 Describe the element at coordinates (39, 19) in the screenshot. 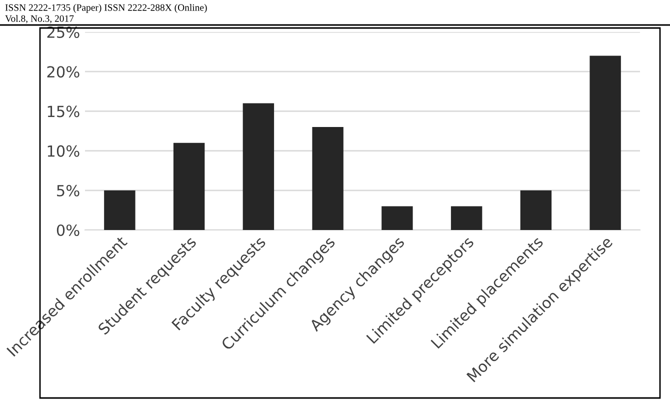

I see `text: Vol.8, No.3, 2017` at that location.